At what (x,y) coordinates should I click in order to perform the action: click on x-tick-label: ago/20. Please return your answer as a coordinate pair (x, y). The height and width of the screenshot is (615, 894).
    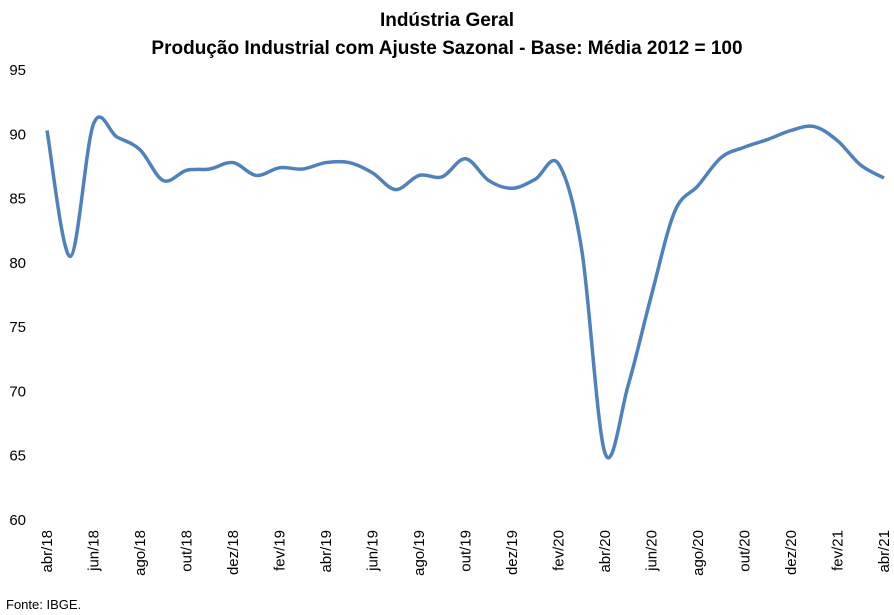
    Looking at the image, I should click on (698, 553).